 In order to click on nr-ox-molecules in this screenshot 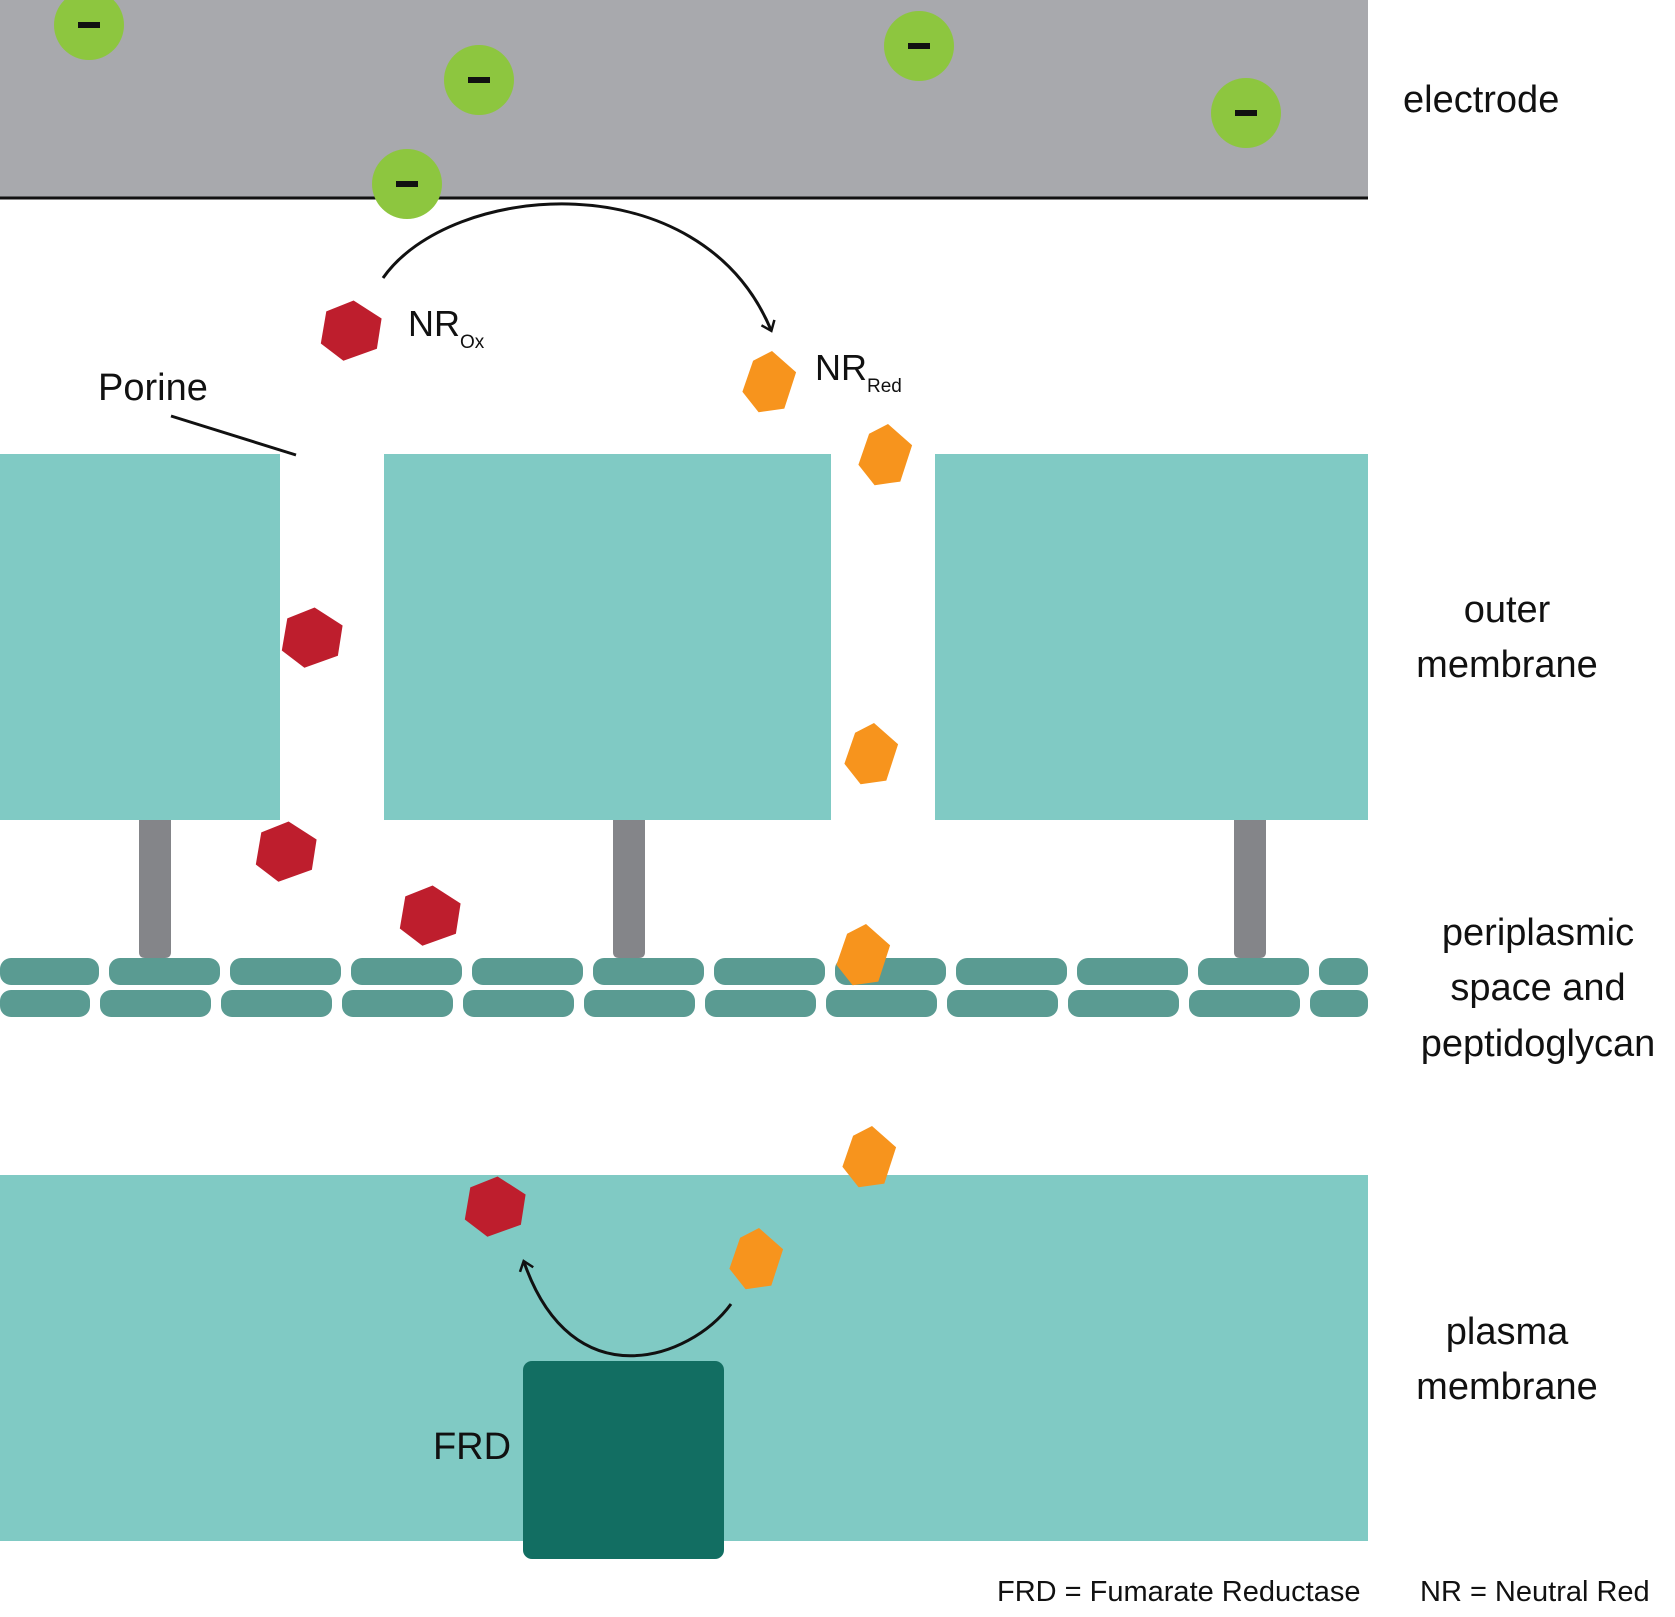, I will do `click(390, 768)`.